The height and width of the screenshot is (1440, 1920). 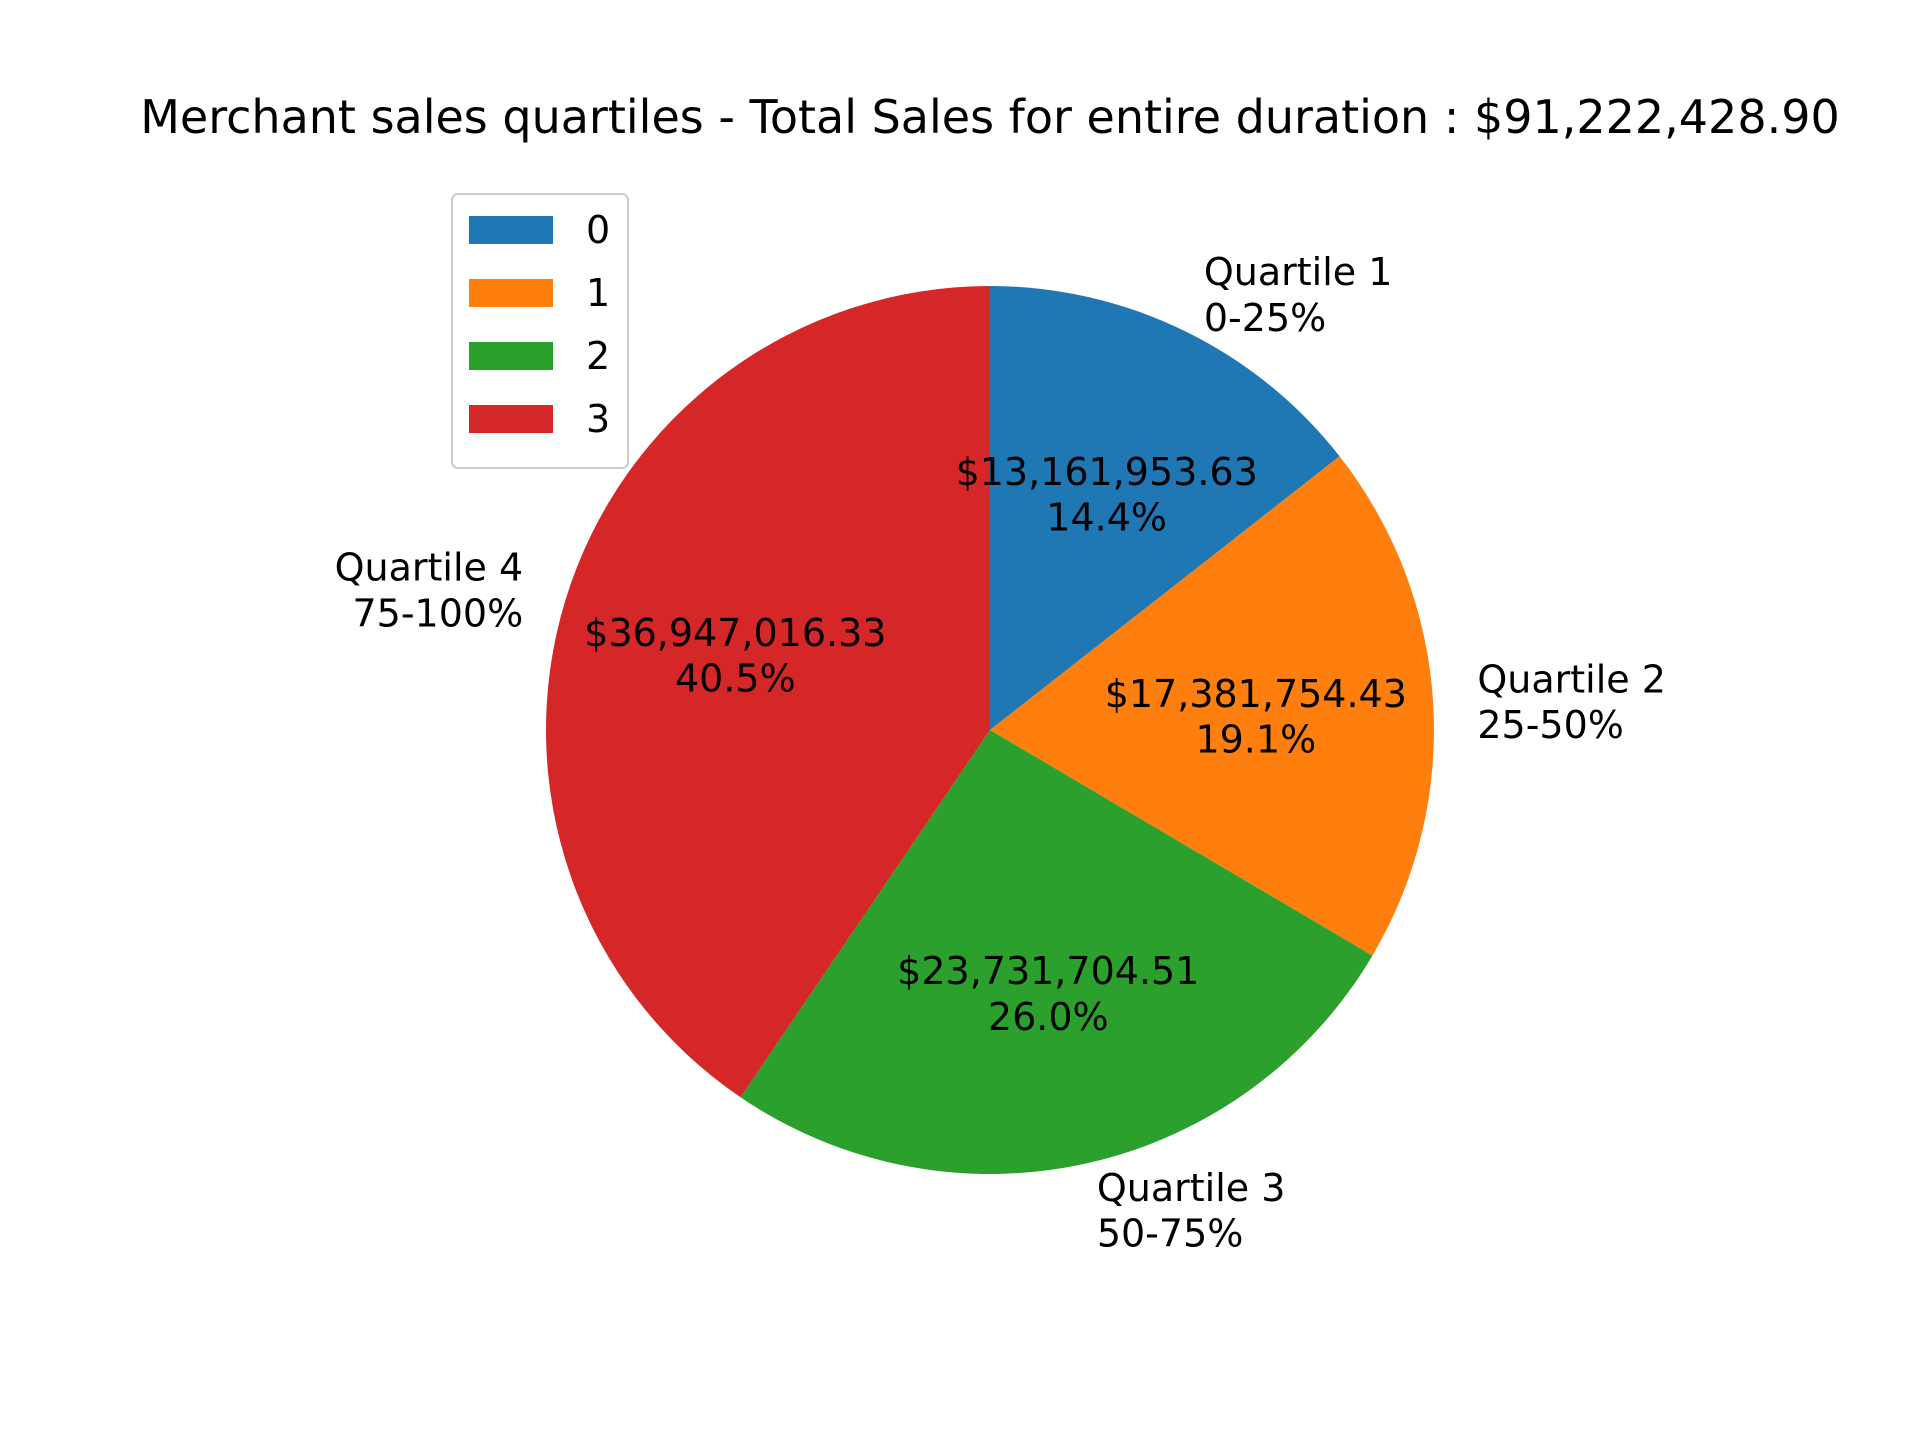 I want to click on legend-label-1: 1, so click(x=598, y=293).